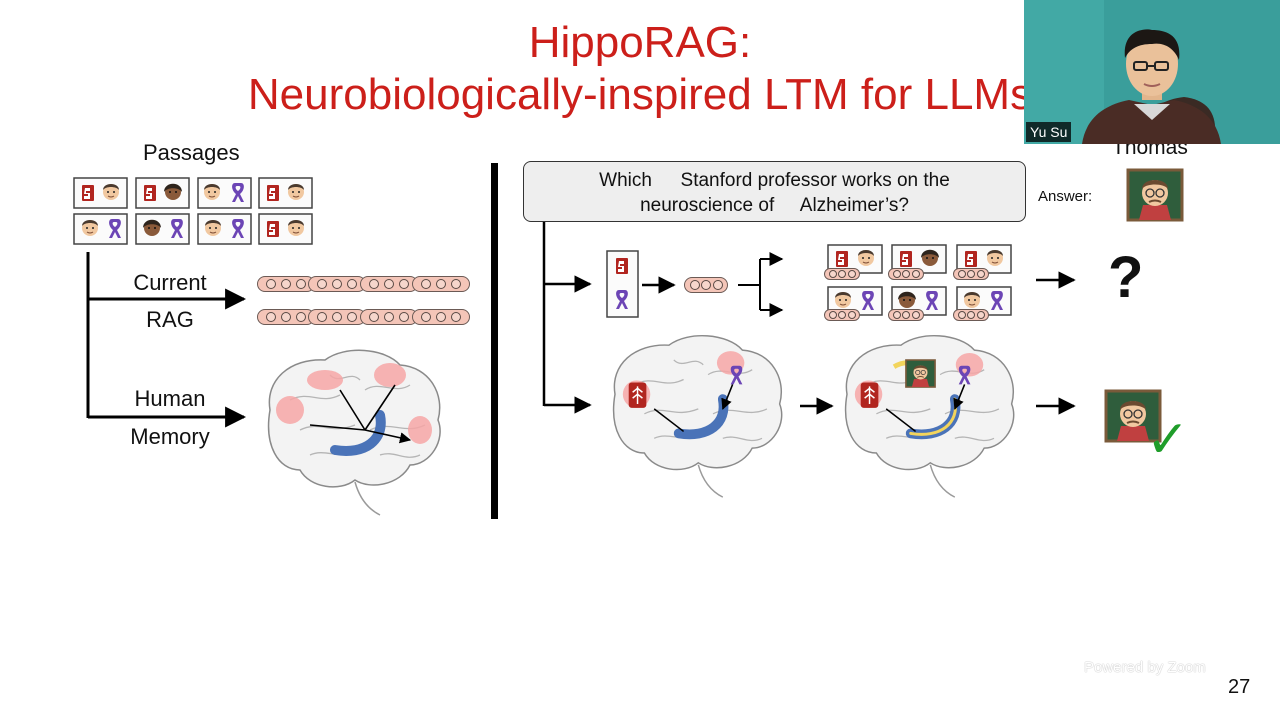 This screenshot has width=1280, height=720. I want to click on query-text: Alzheimer’s?, so click(854, 205).